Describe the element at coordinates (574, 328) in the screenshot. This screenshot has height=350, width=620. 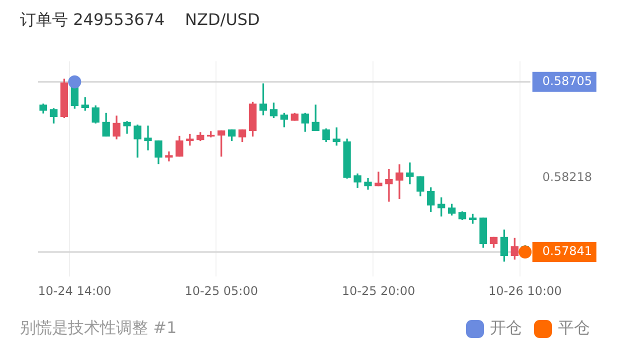
I see `legend-label: 平仓` at that location.